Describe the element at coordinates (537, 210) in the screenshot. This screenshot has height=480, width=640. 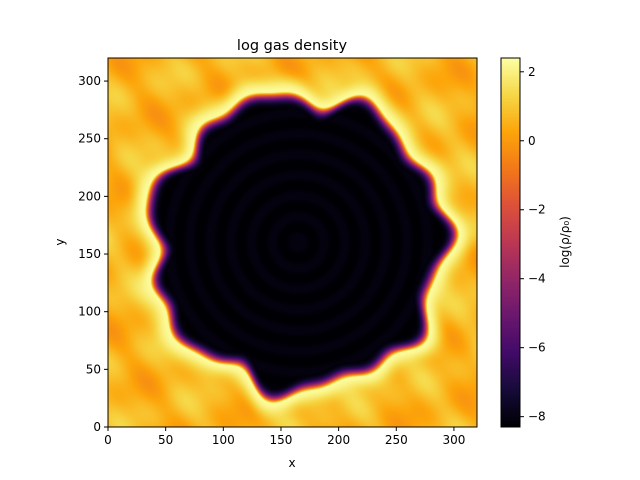
I see `colorbar-tick-label: −2` at that location.